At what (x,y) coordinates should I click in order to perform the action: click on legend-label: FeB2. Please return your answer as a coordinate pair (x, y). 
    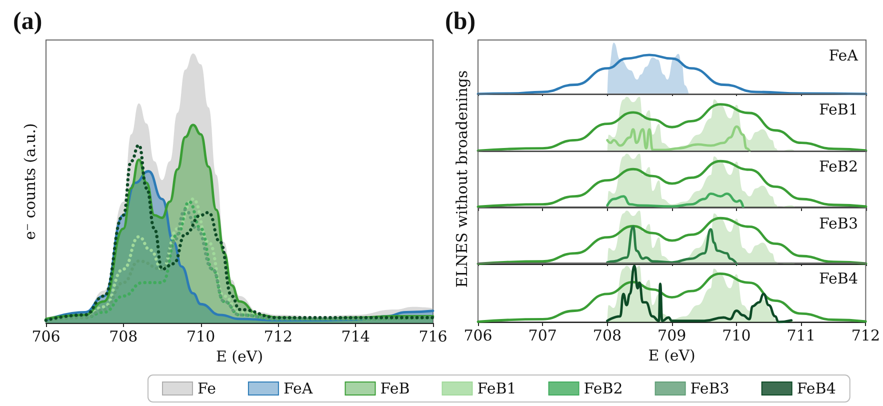
    Looking at the image, I should click on (603, 389).